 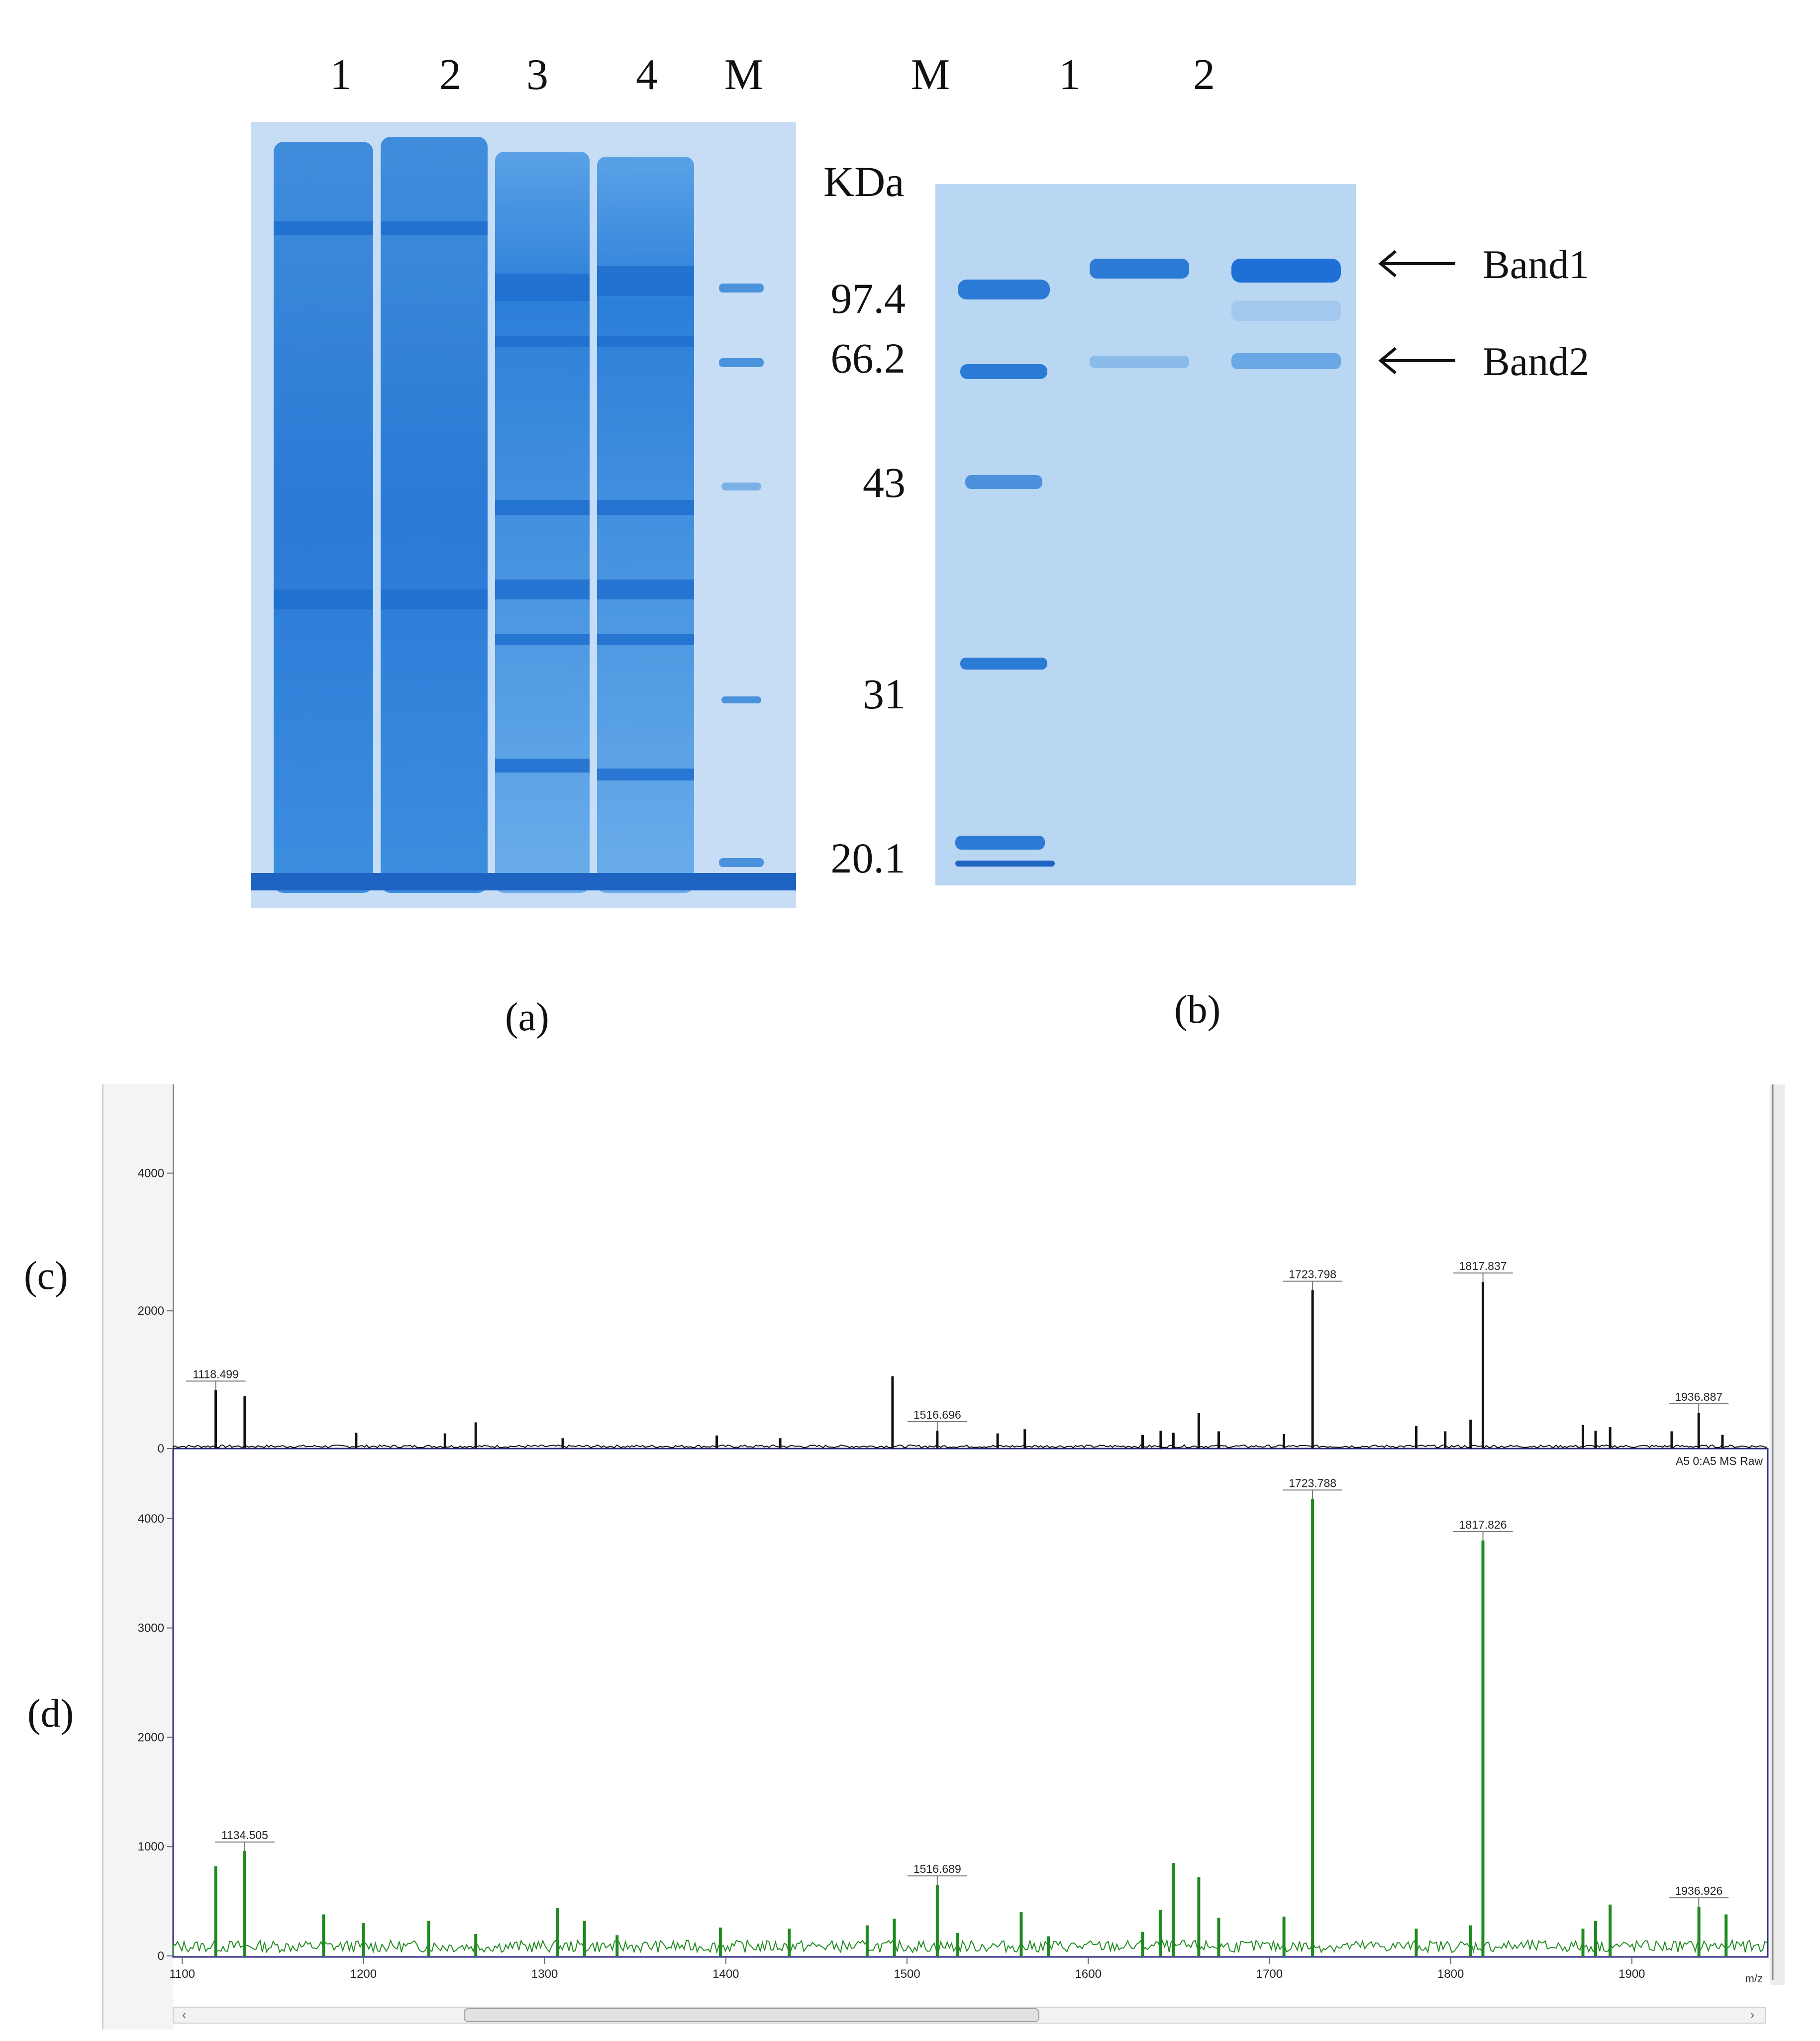 I want to click on marker-weight-labels: 97.4 66.2 43 31 20.1, so click(x=850, y=582).